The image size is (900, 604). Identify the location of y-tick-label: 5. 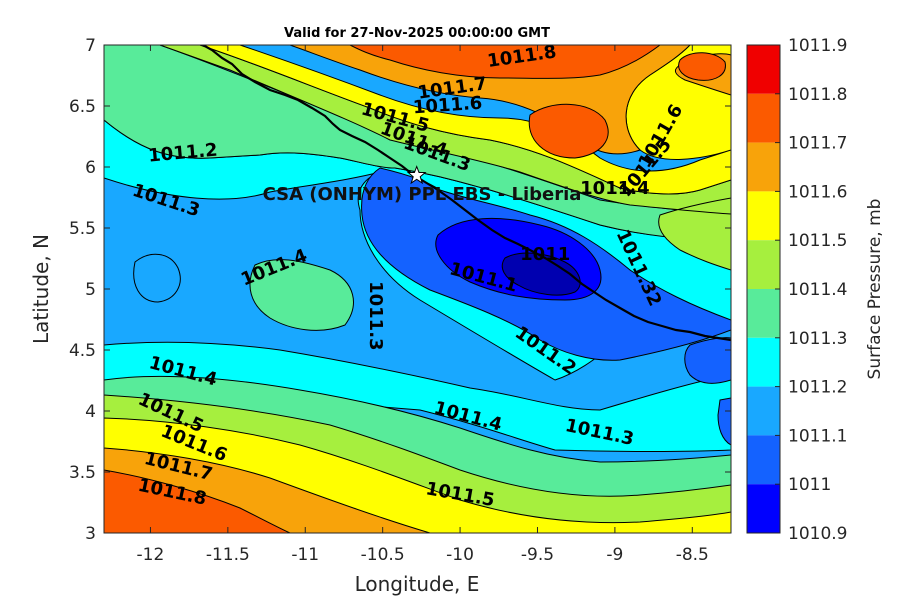
(90, 290).